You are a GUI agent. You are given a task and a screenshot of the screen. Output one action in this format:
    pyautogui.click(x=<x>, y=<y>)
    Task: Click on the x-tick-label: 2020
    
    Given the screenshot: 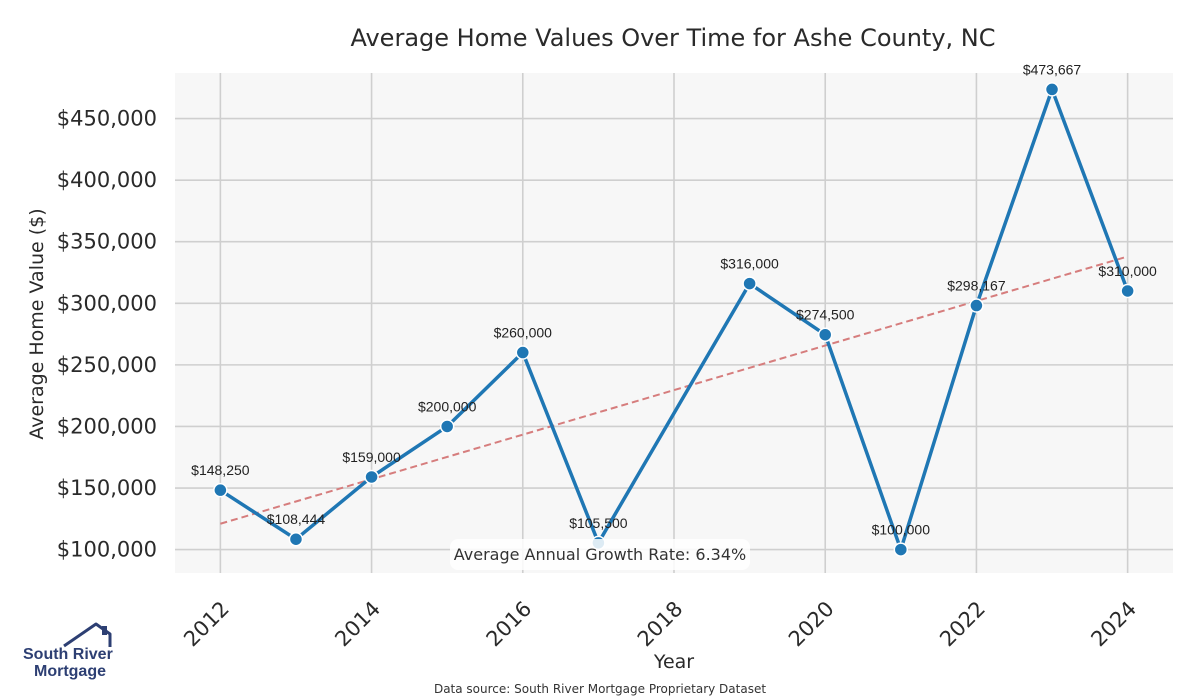 What is the action you would take?
    pyautogui.click(x=811, y=624)
    